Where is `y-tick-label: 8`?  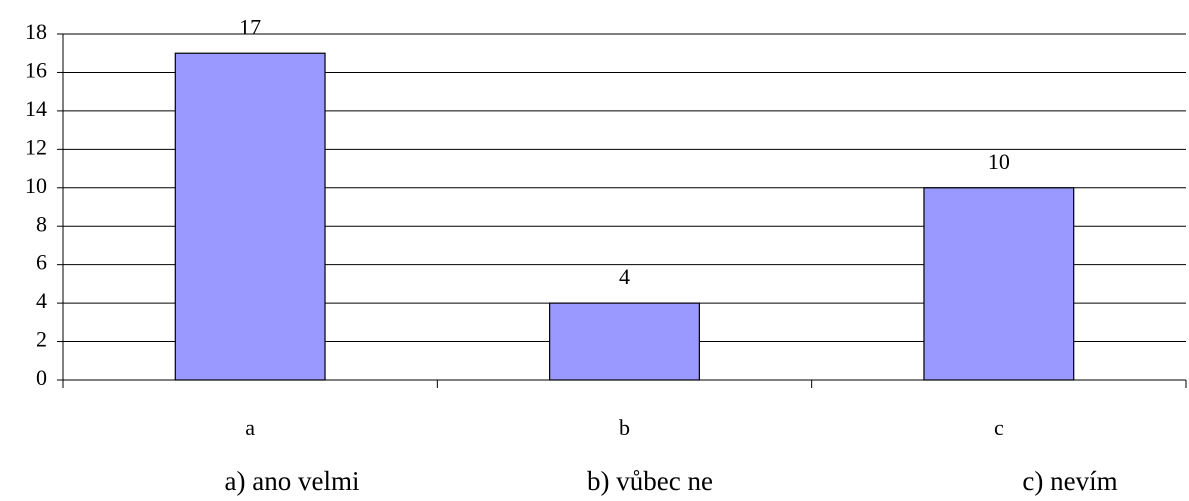
y-tick-label: 8 is located at coordinates (41, 223).